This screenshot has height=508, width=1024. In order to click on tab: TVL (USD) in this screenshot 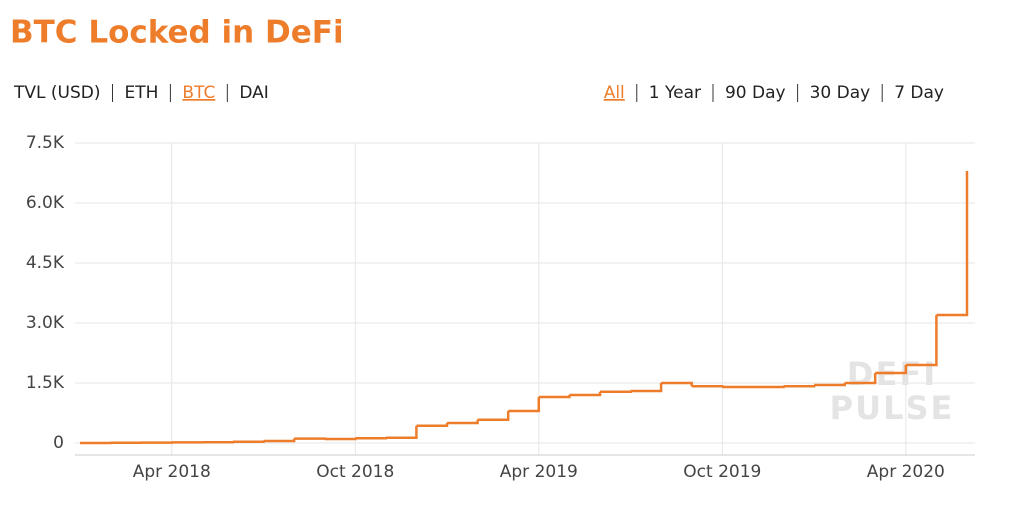, I will do `click(56, 93)`.